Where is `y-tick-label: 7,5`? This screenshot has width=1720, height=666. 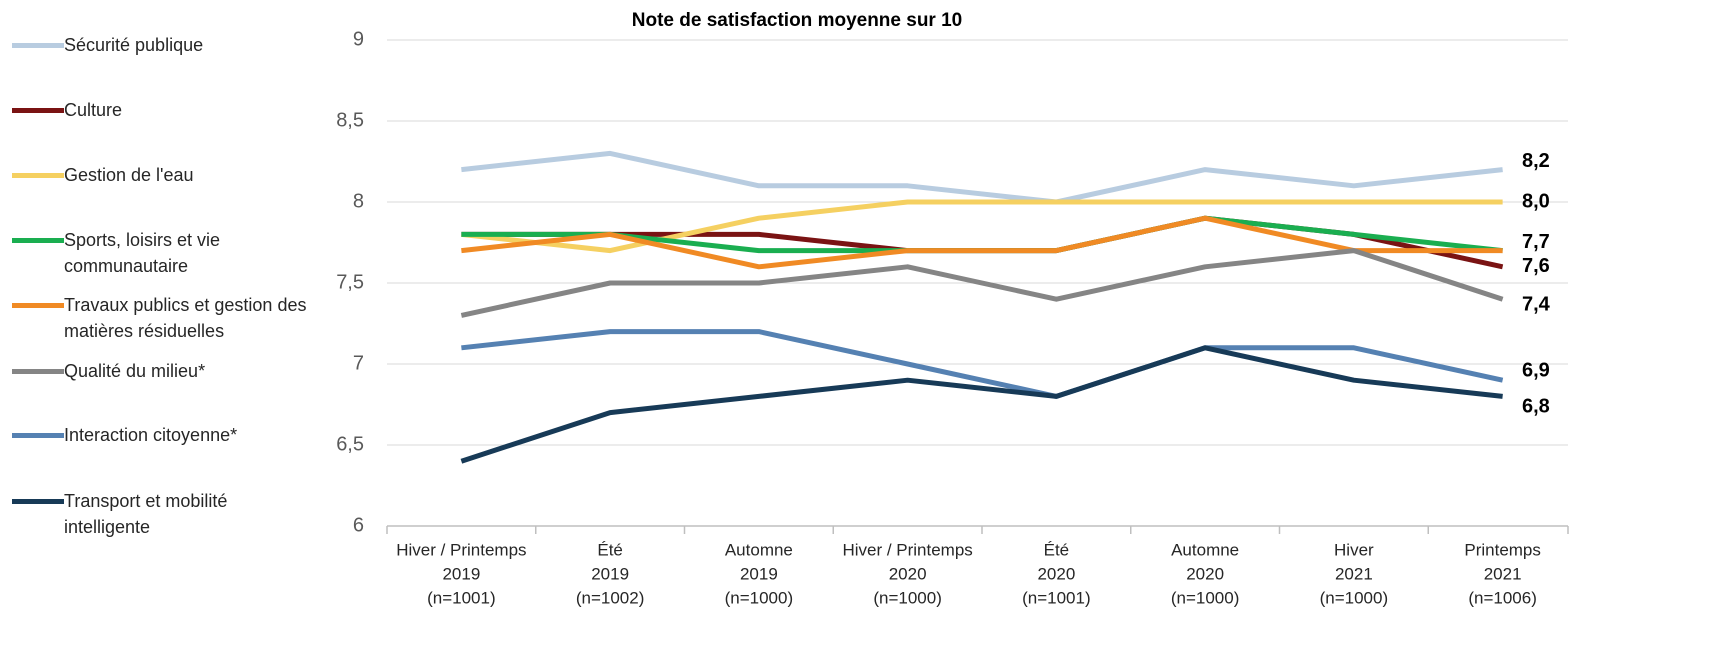
y-tick-label: 7,5 is located at coordinates (350, 282).